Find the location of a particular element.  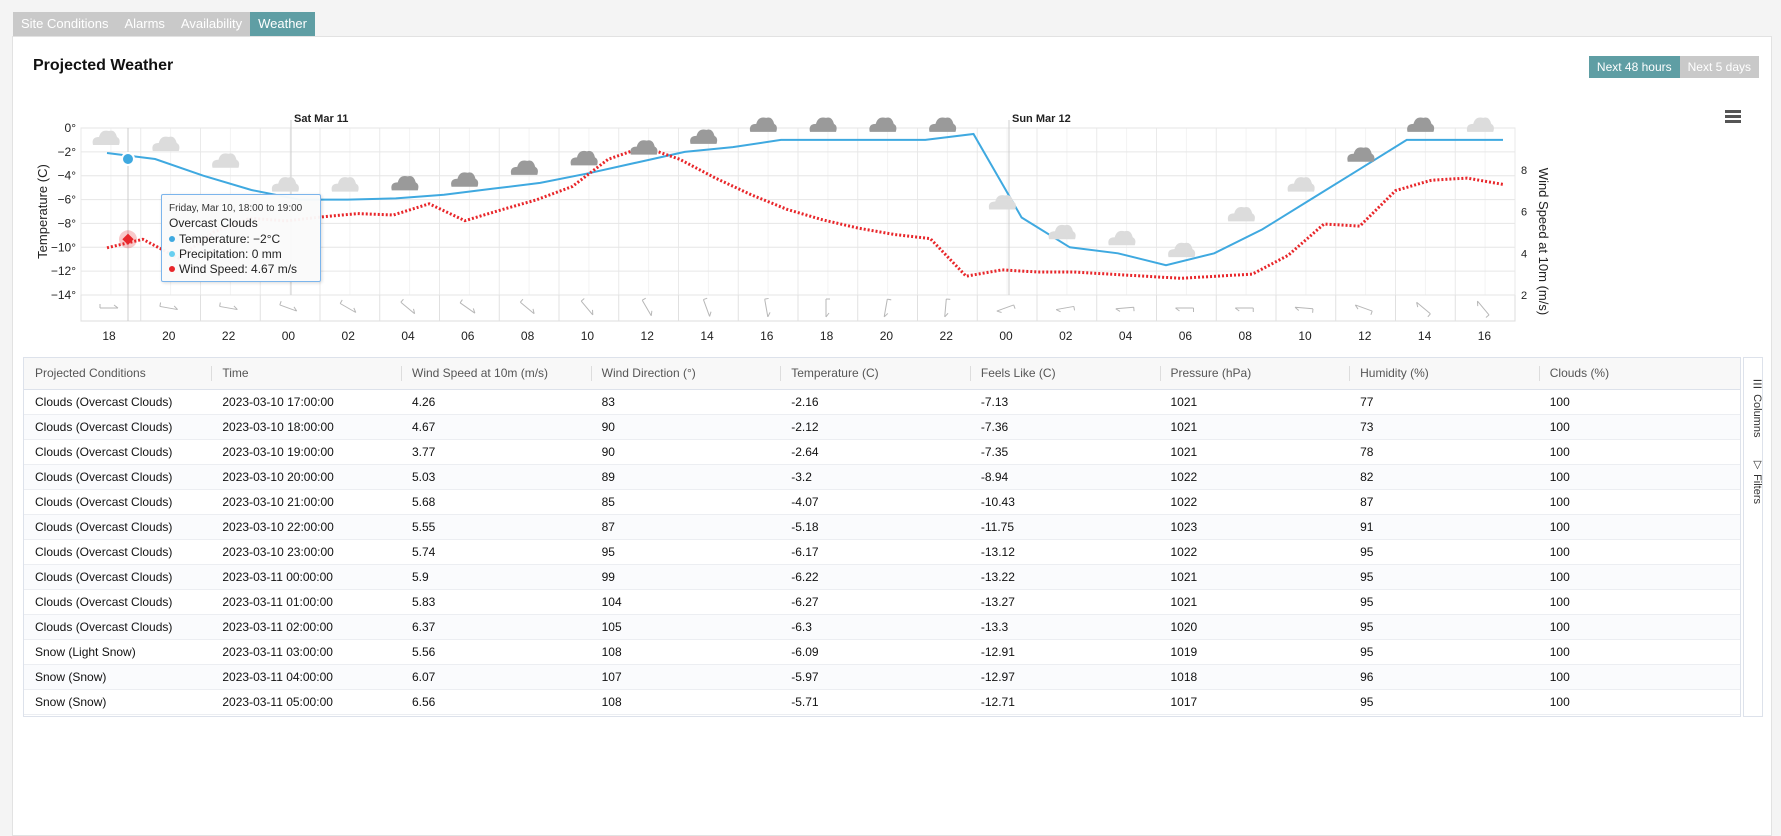

column-header: Feels Like (C) is located at coordinates (1064, 374).